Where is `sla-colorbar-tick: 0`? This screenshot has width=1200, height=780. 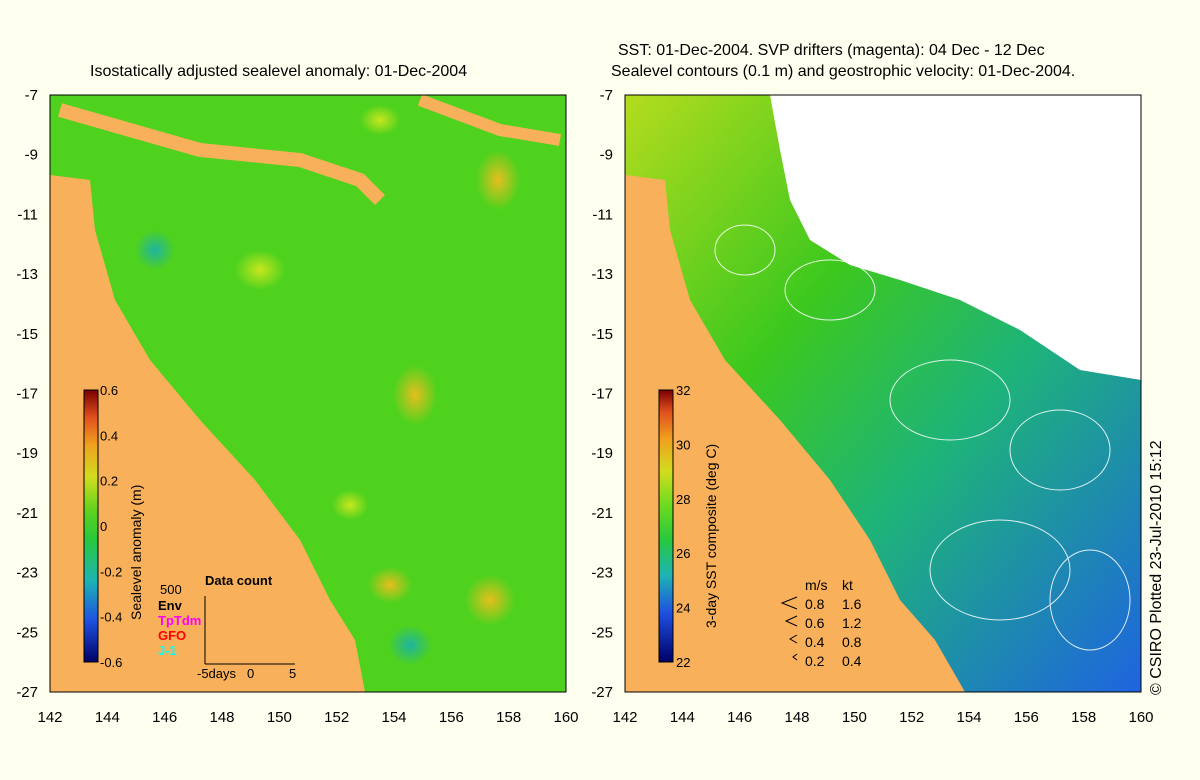 sla-colorbar-tick: 0 is located at coordinates (103, 526).